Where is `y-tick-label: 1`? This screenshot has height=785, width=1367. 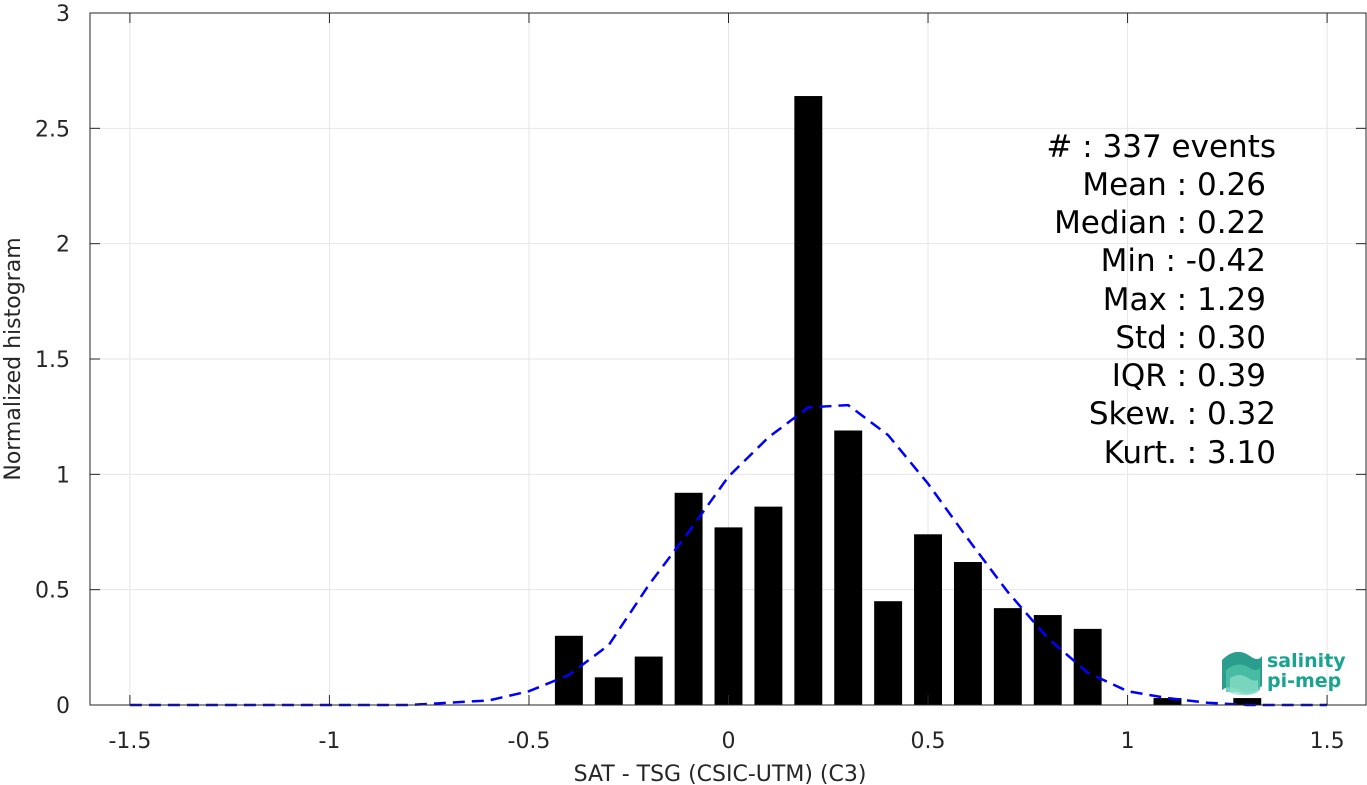 y-tick-label: 1 is located at coordinates (63, 475).